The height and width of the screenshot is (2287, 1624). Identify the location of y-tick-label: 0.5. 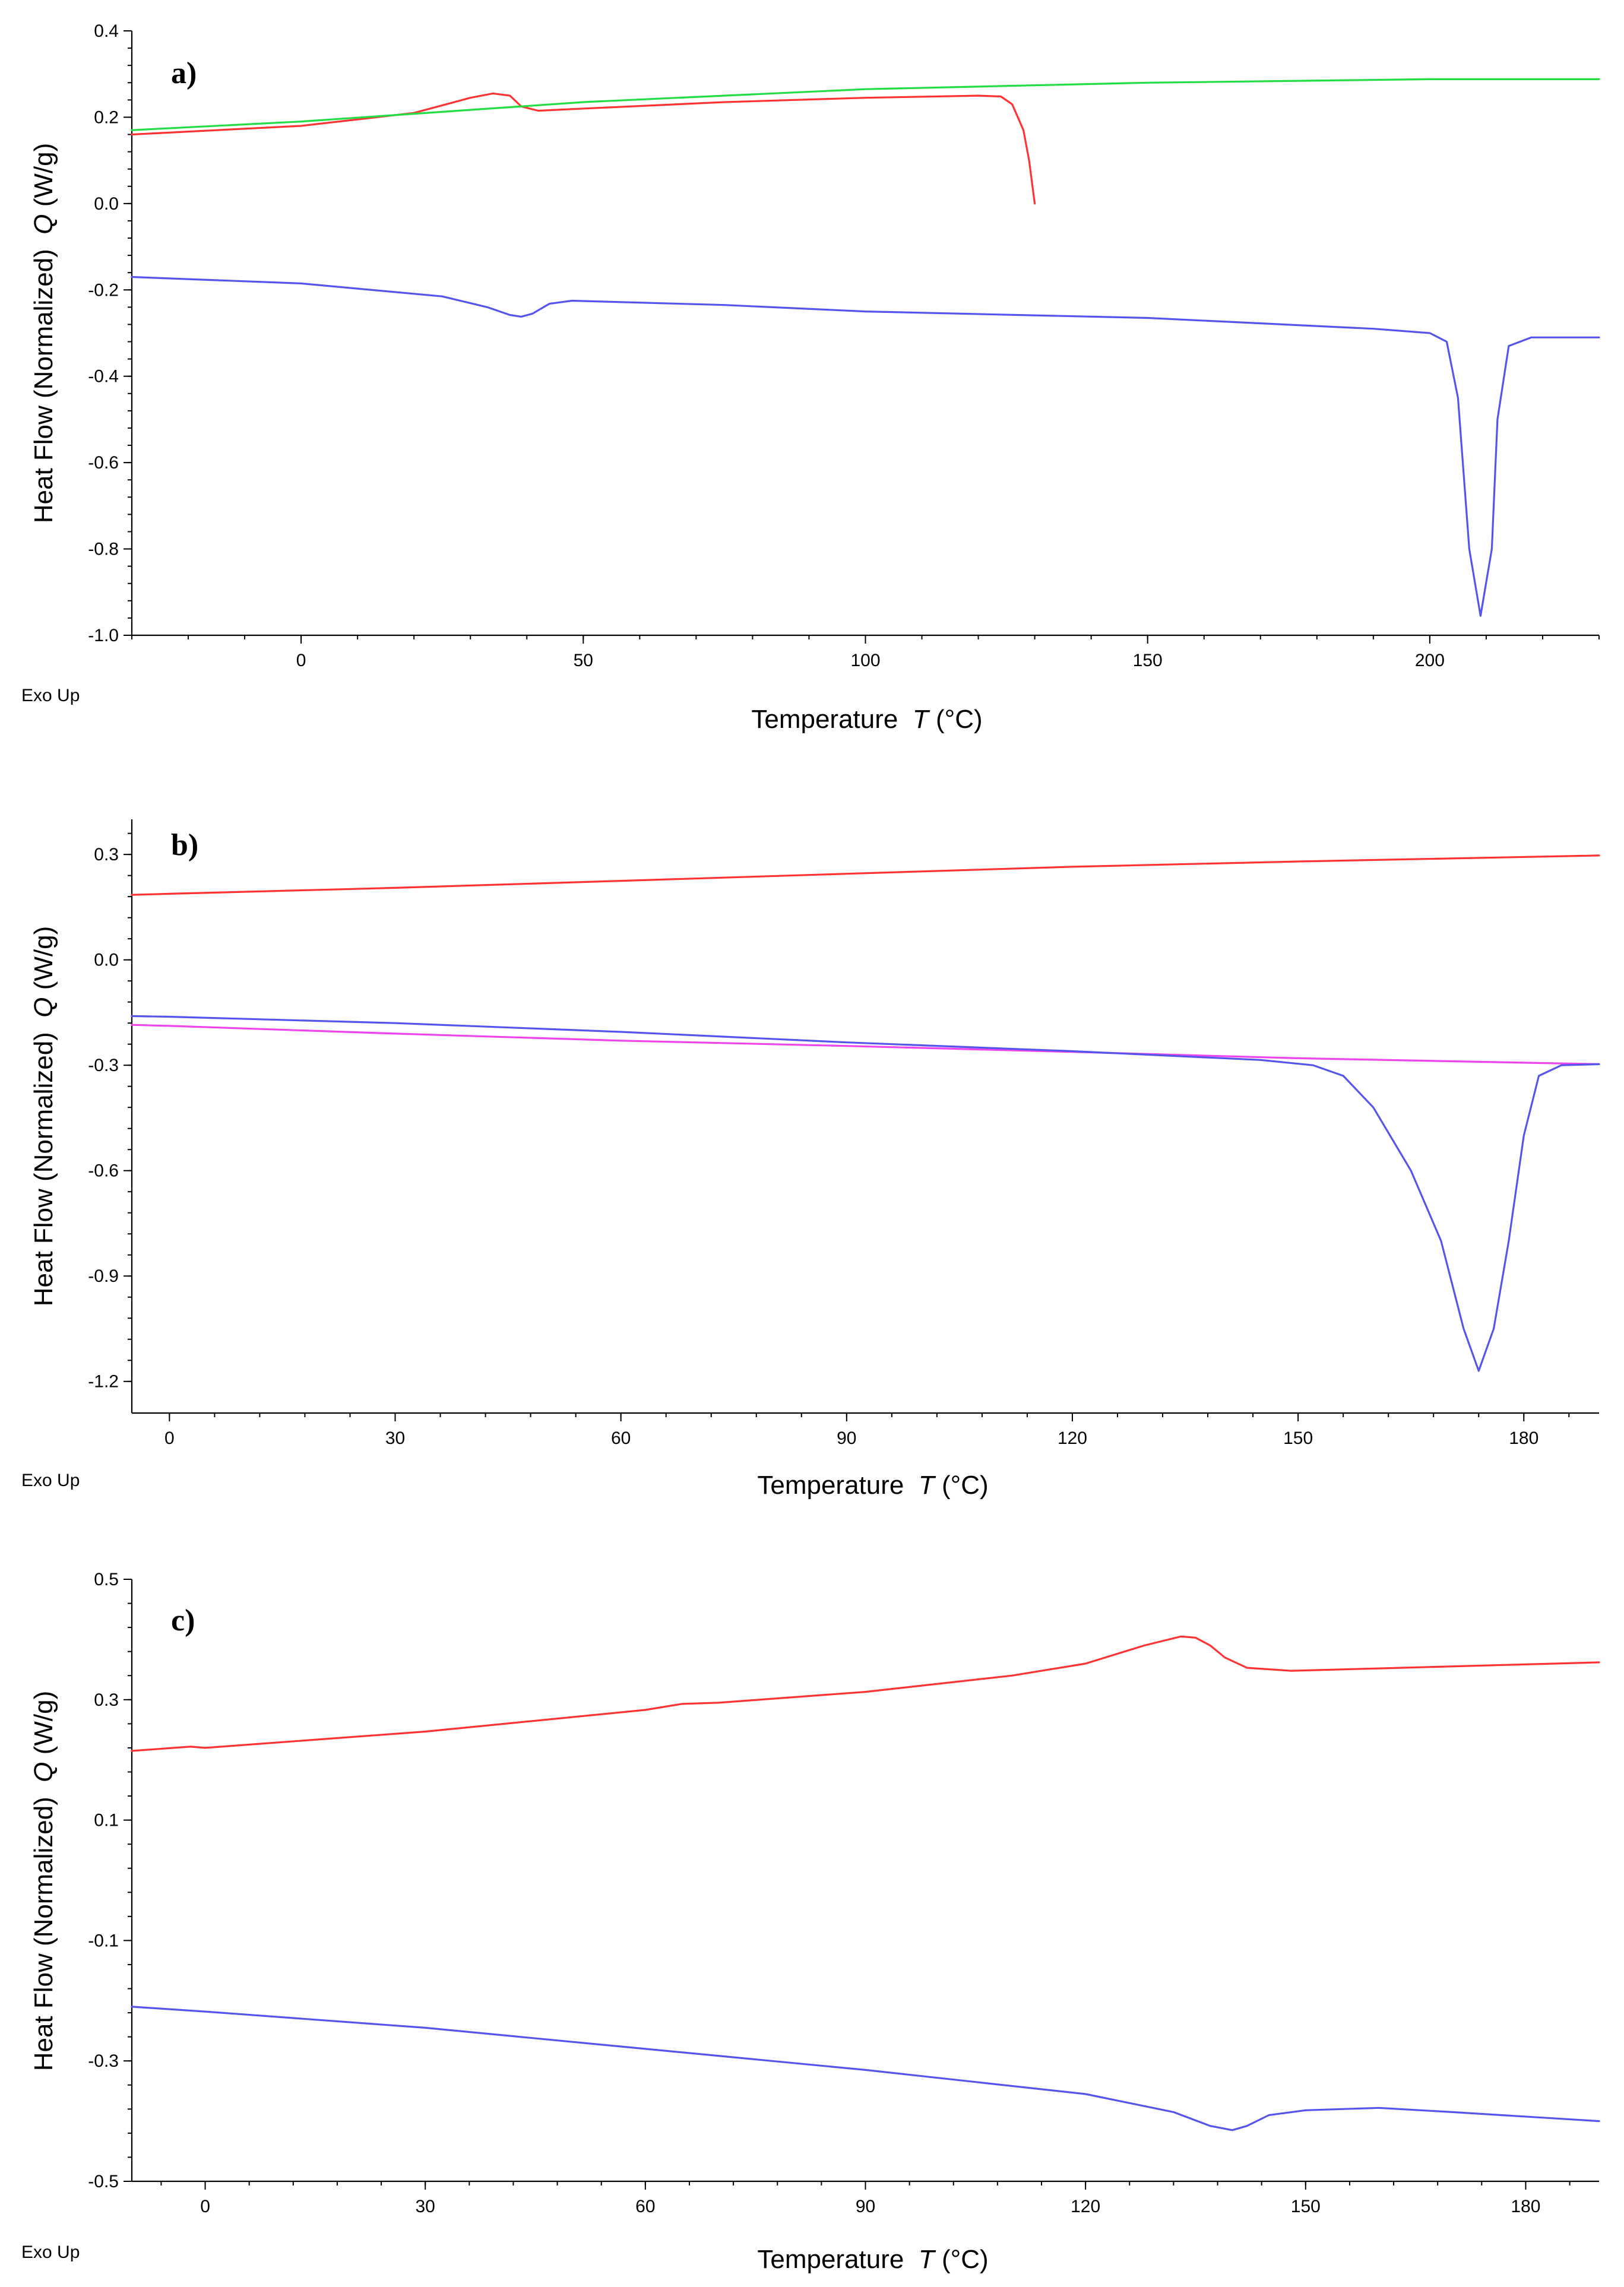
(106, 1579).